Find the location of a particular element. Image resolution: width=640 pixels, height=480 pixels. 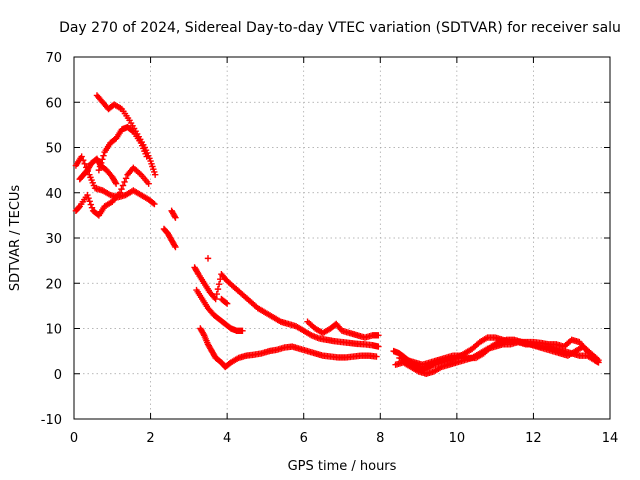

y-axis-label: SDTVAR / TECUs is located at coordinates (15, 238).